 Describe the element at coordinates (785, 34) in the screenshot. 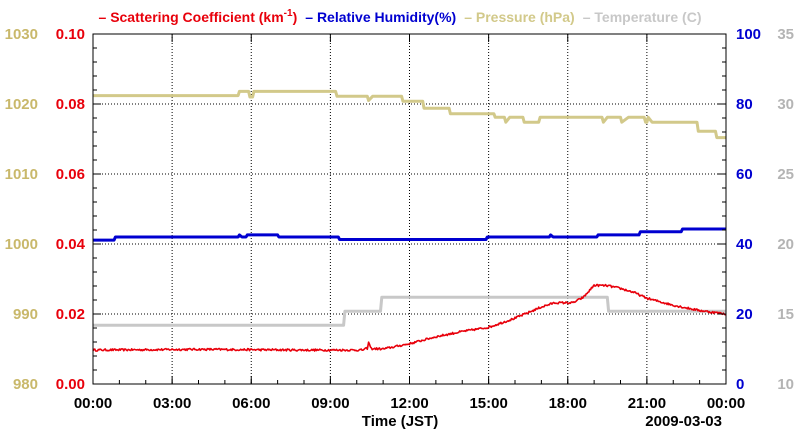

I see `temperature-axis-label: 35` at that location.